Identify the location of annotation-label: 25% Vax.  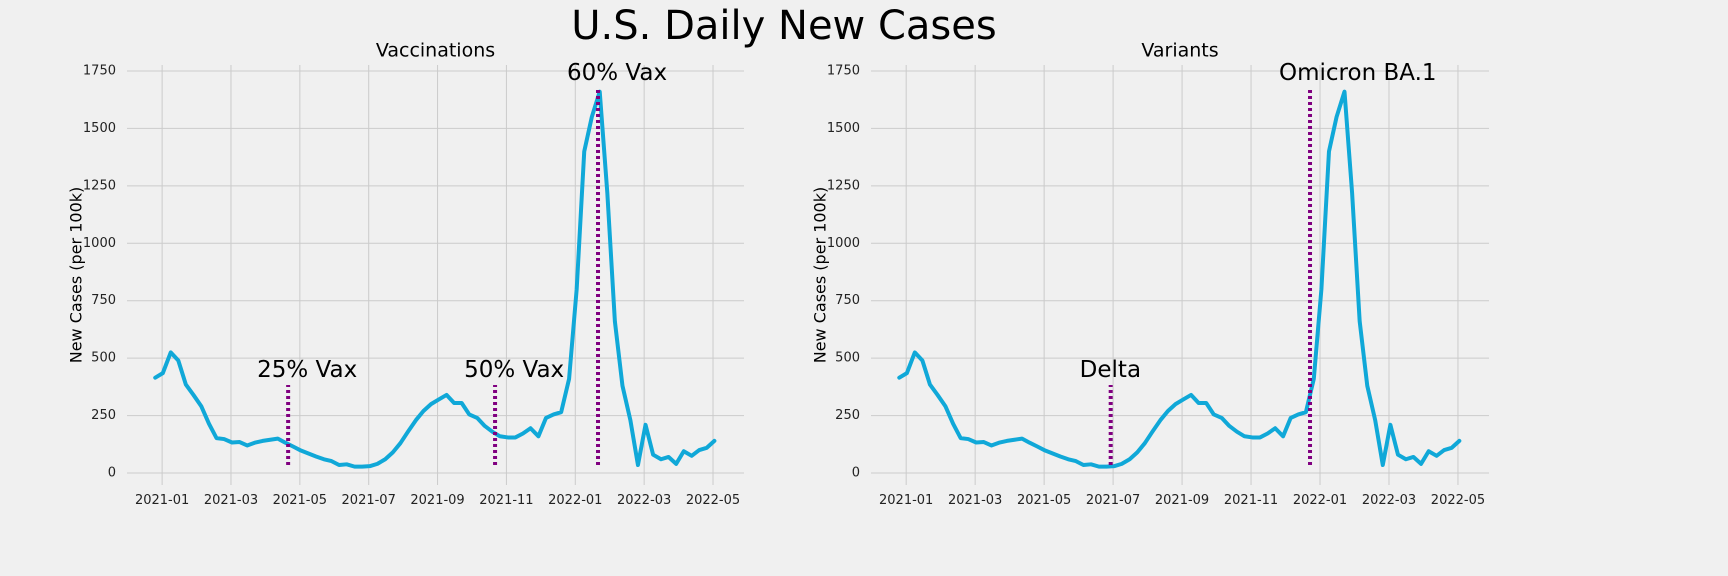
(307, 370).